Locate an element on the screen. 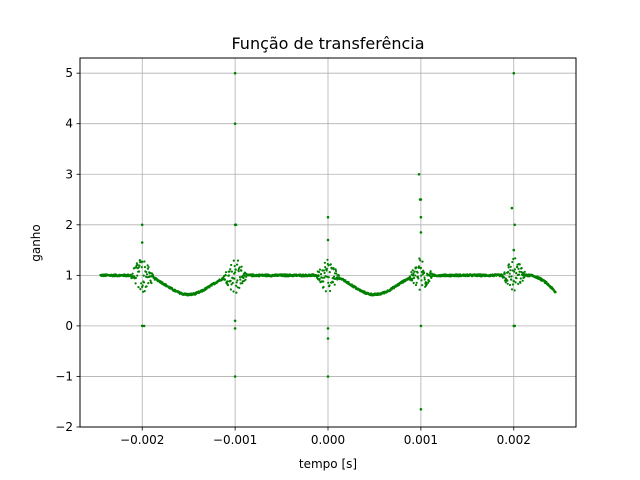 The height and width of the screenshot is (480, 640). x-tick-label: 0.001 is located at coordinates (421, 440).